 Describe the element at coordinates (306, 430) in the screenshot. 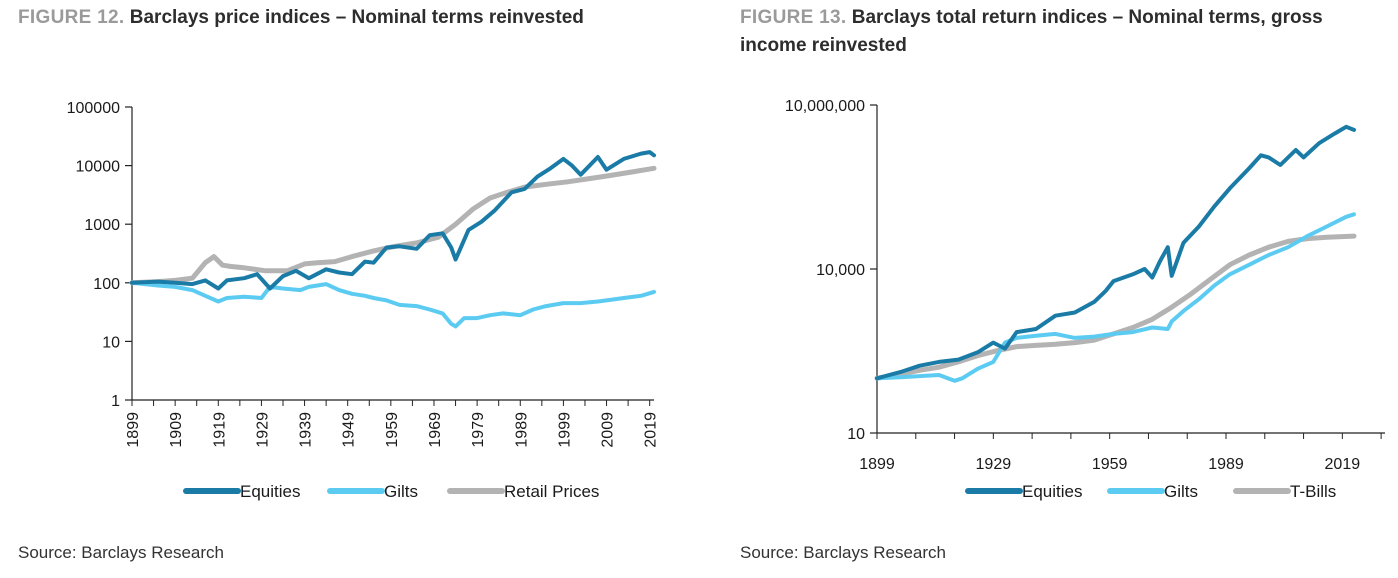

I see `x-tick-label: 1939` at that location.